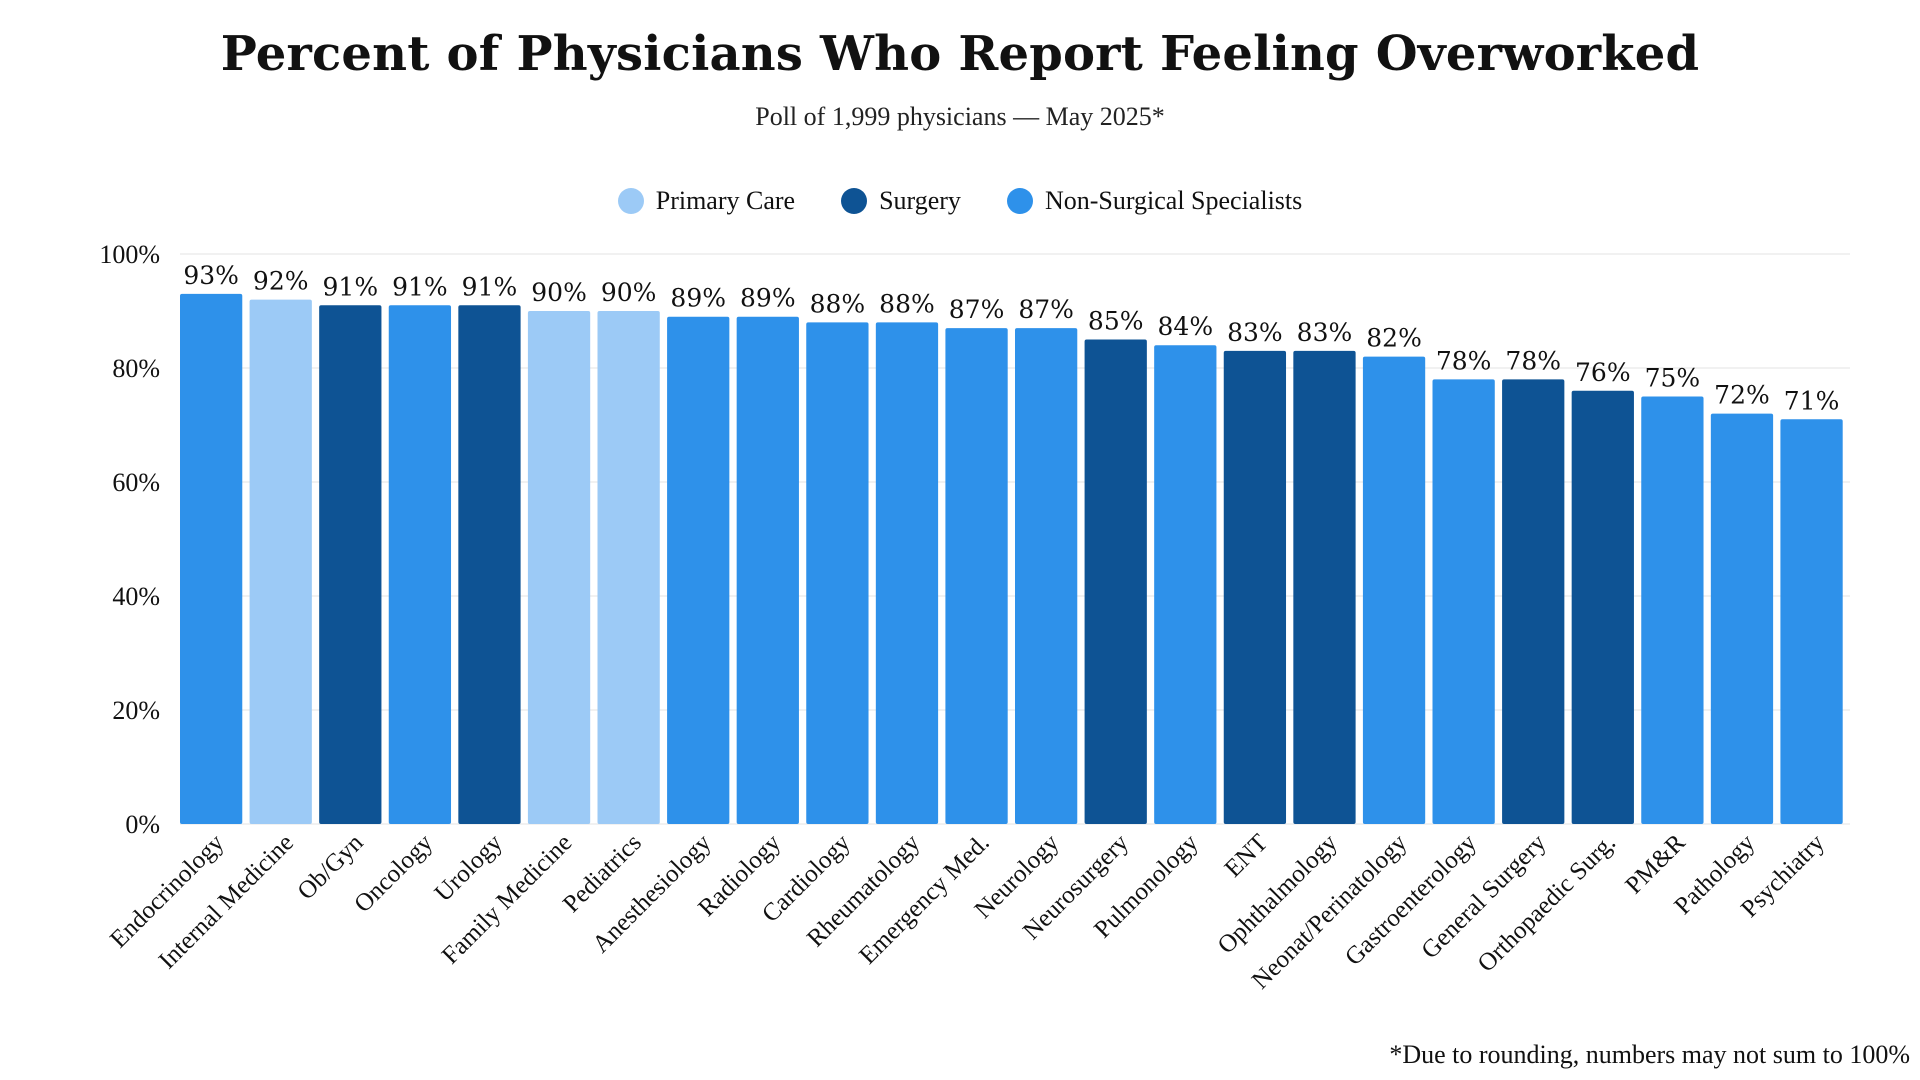 This screenshot has width=1920, height=1080. Describe the element at coordinates (920, 200) in the screenshot. I see `legend-label-surgery: Surgery` at that location.